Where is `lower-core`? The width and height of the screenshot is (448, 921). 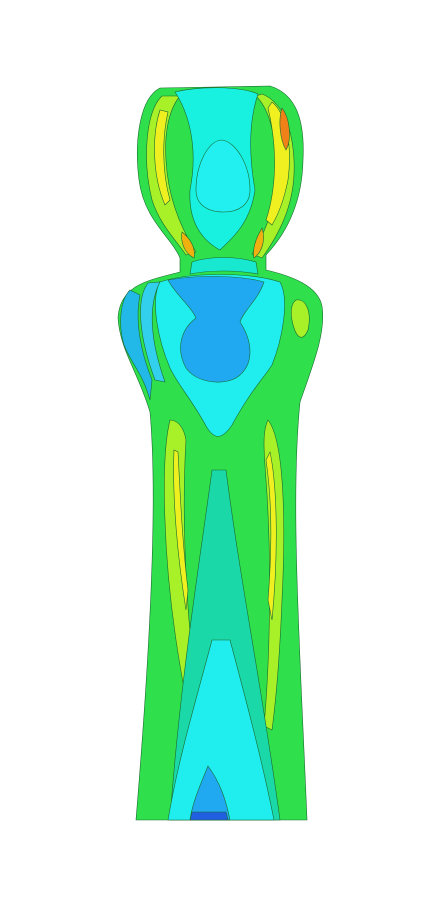 lower-core is located at coordinates (221, 730).